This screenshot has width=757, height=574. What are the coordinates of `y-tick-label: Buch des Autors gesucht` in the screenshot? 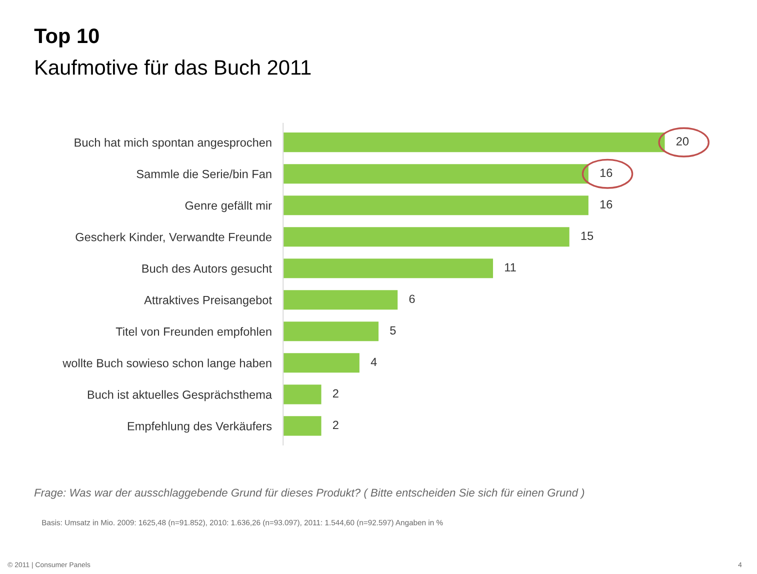 It's located at (207, 270).